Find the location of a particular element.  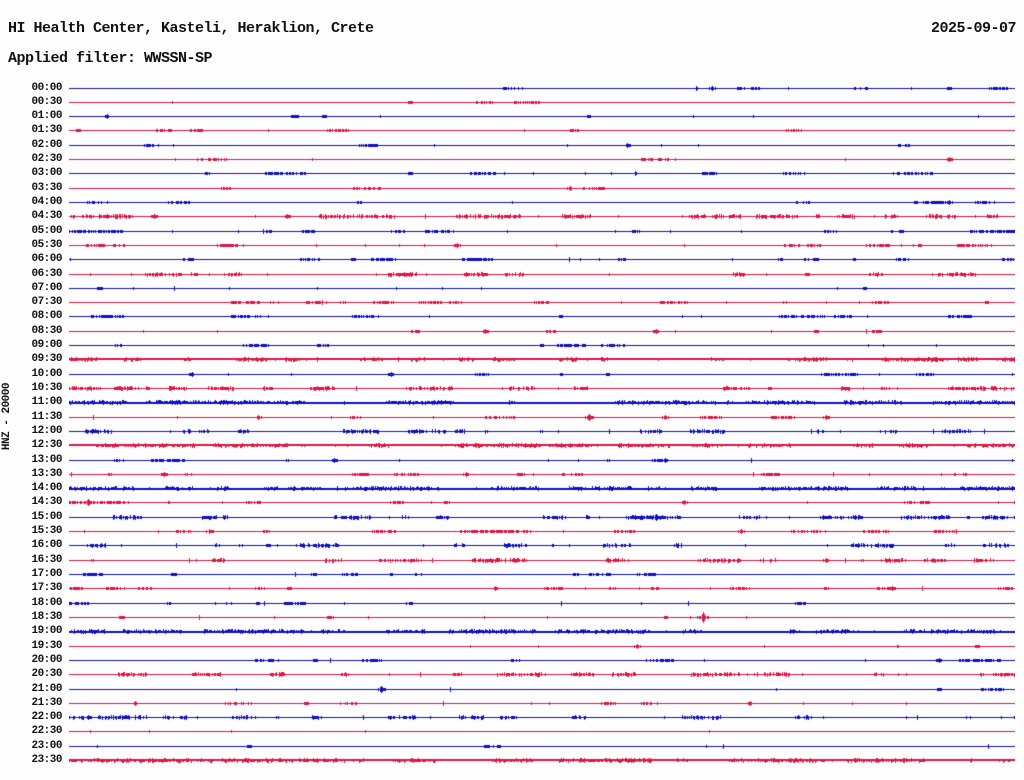

trace-row-label: 19:00 is located at coordinates (46, 631).